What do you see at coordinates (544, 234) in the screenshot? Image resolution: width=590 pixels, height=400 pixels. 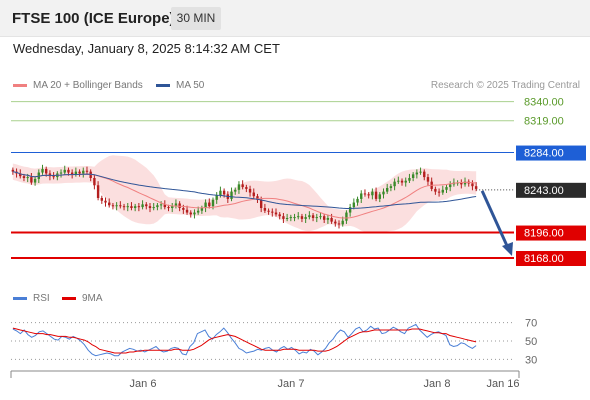 I see `level-label: 8196.00` at bounding box center [544, 234].